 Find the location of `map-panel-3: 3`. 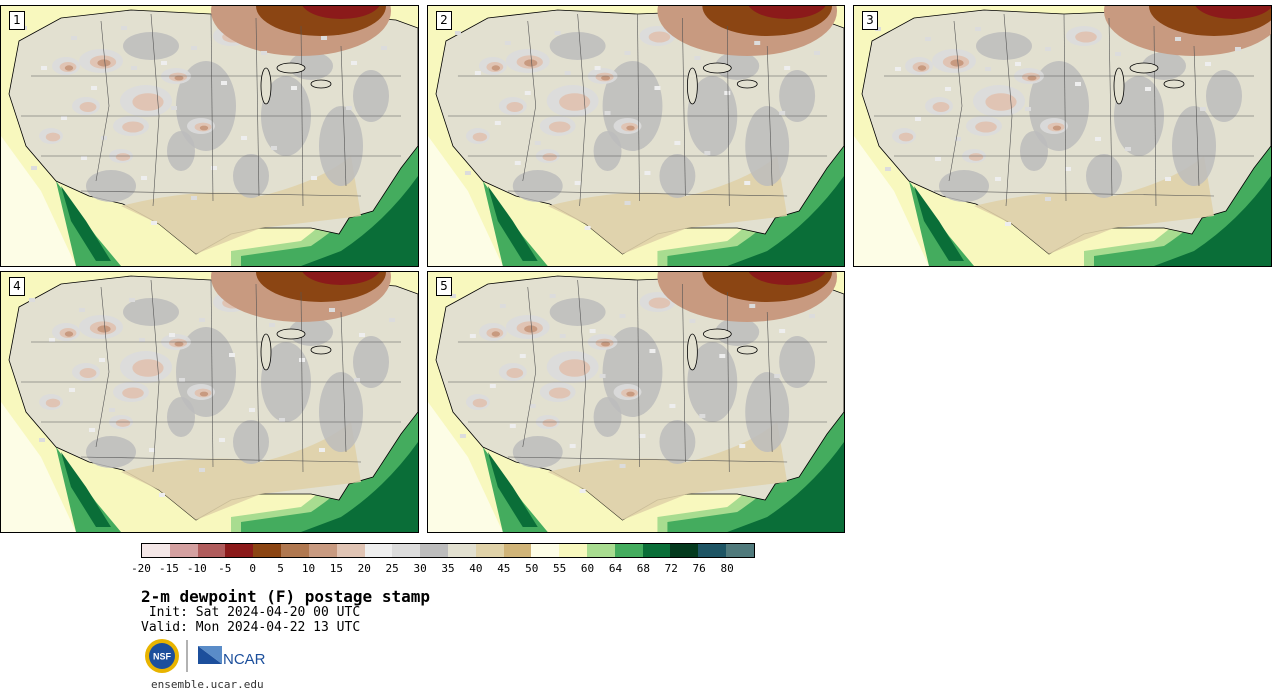

map-panel-3: 3 is located at coordinates (1062, 136).